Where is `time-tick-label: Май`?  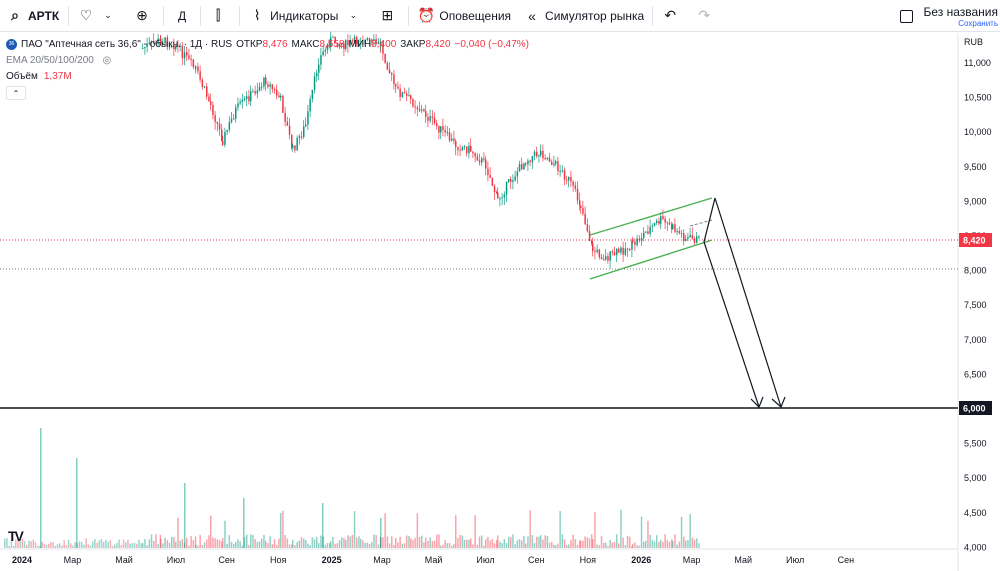
time-tick-label: Май is located at coordinates (434, 560).